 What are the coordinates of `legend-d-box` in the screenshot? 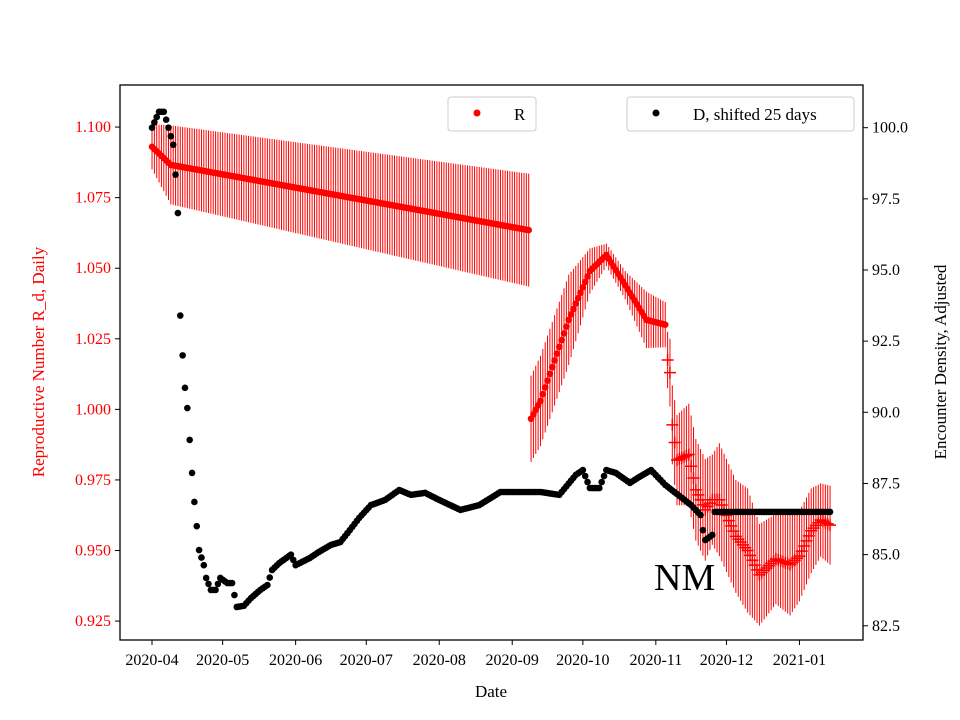 It's located at (740, 114).